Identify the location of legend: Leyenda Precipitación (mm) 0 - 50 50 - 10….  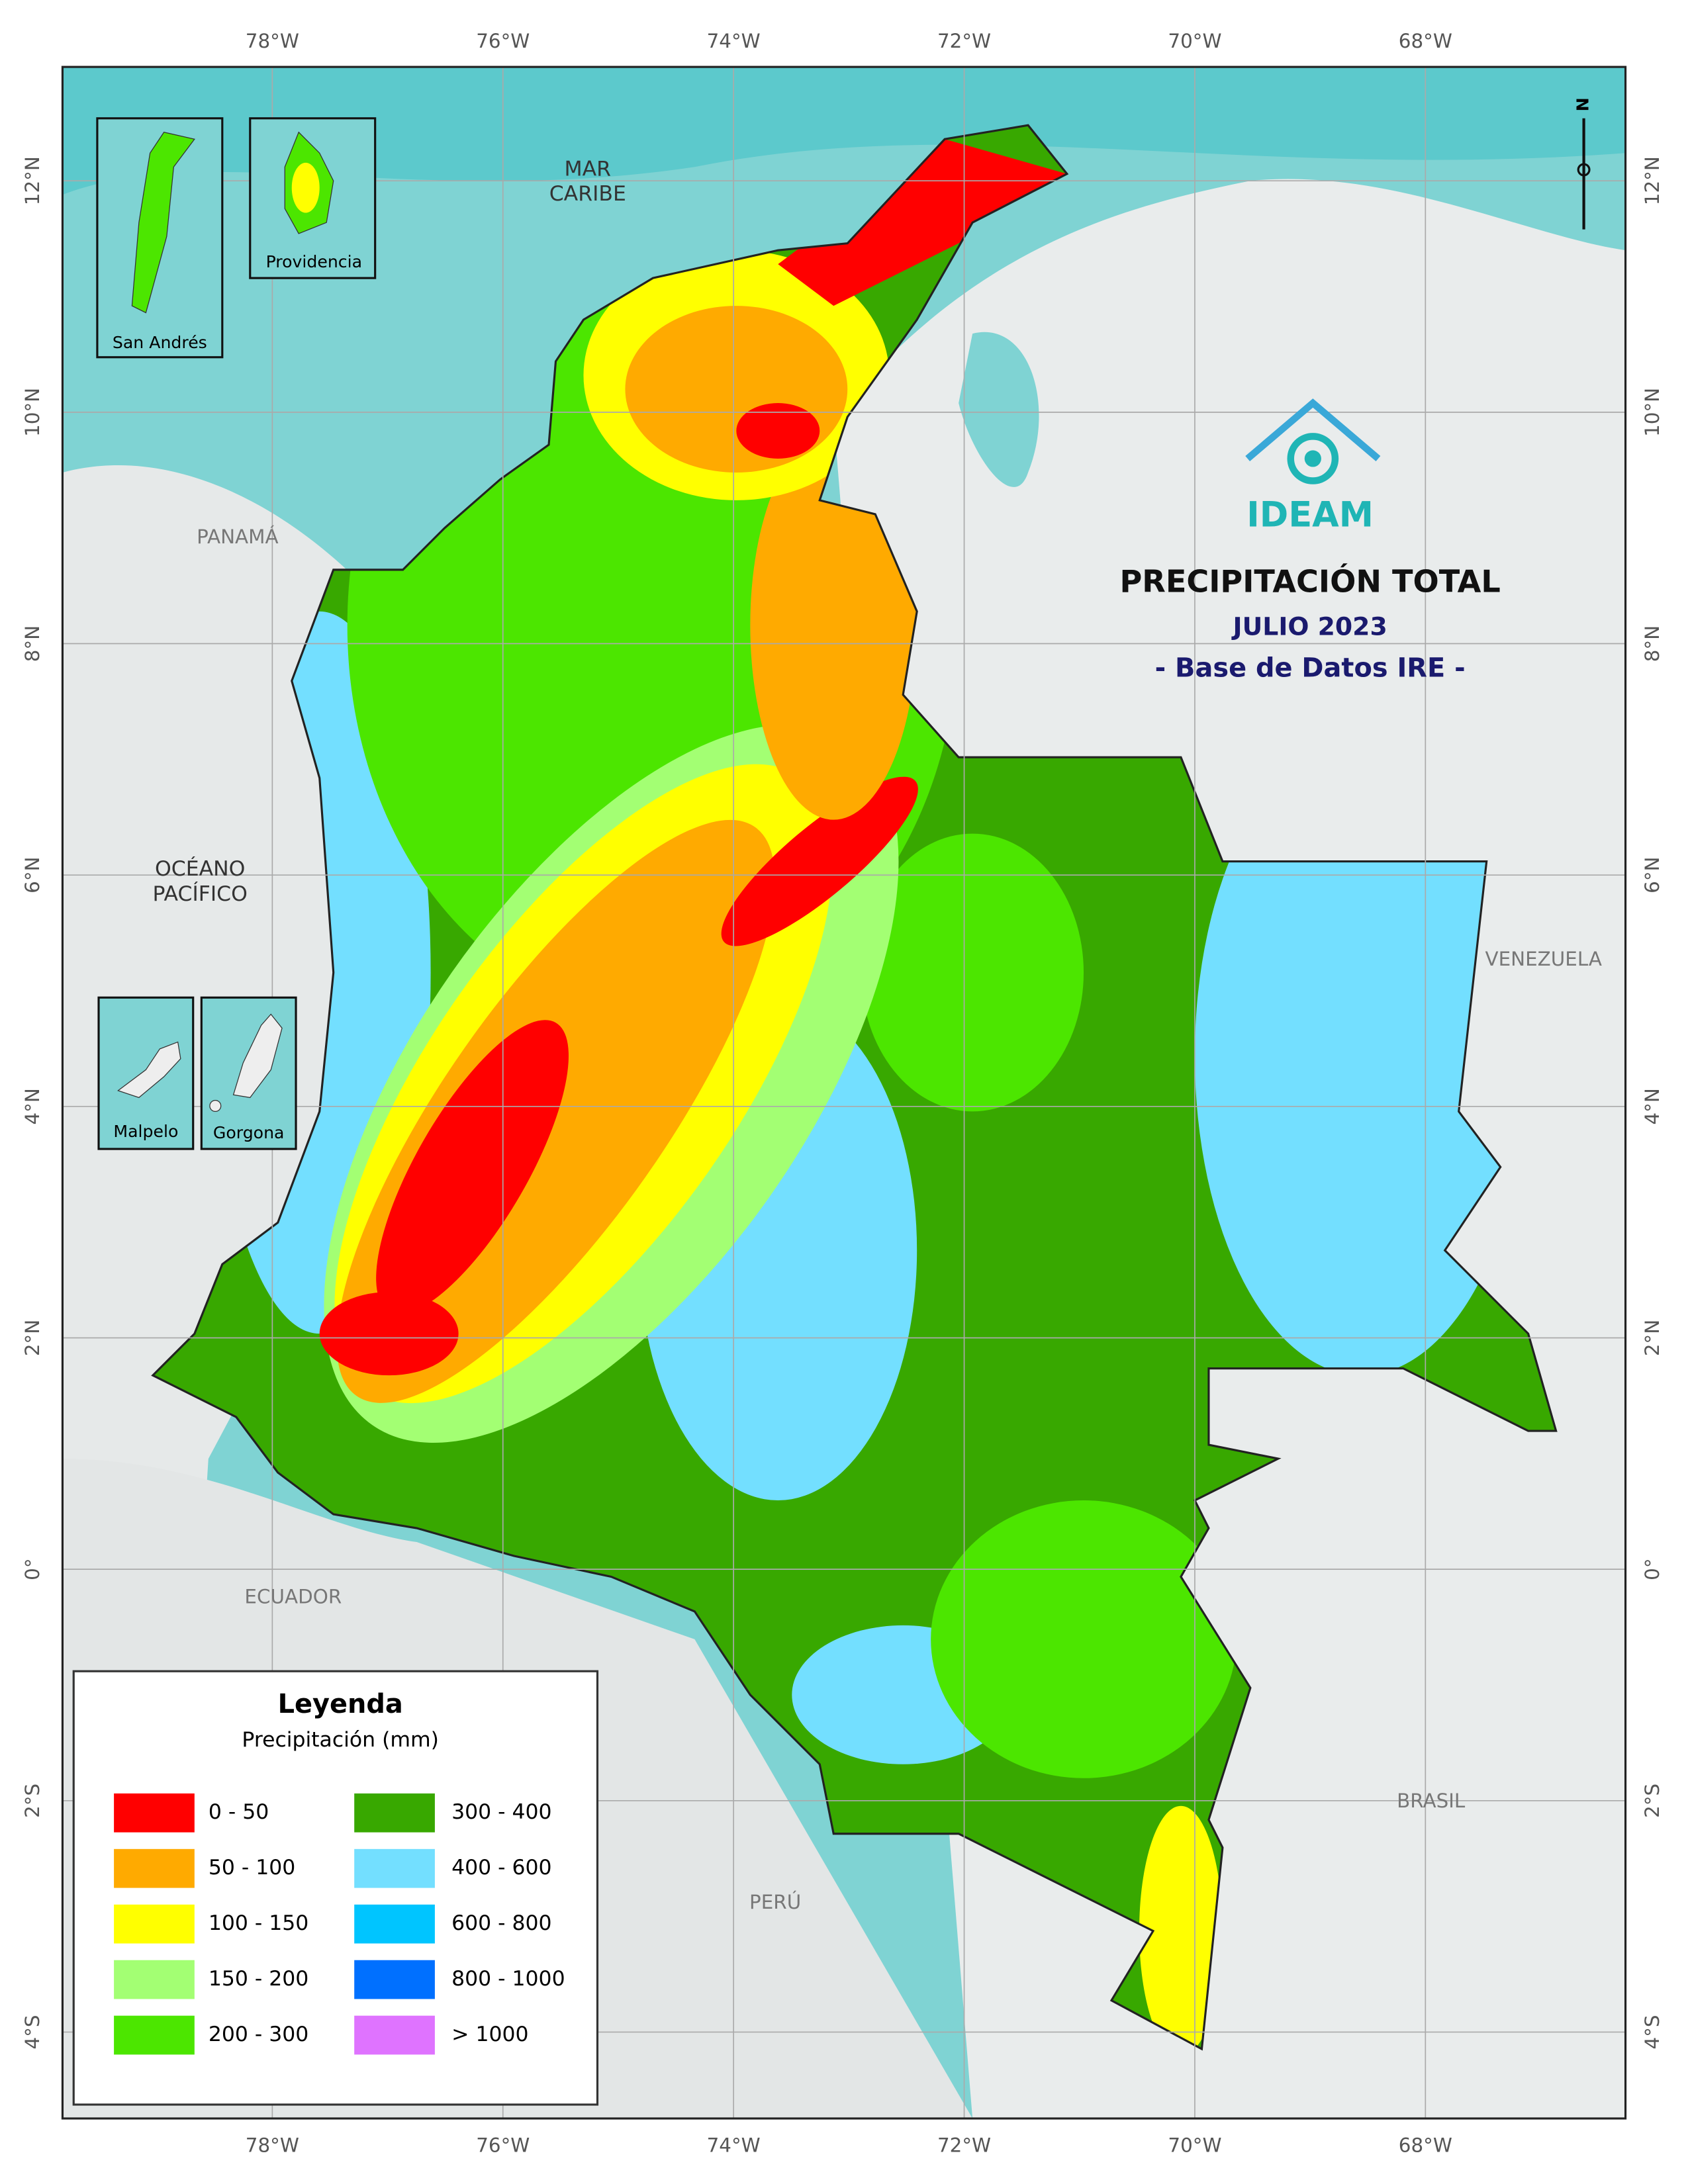
(335, 1888).